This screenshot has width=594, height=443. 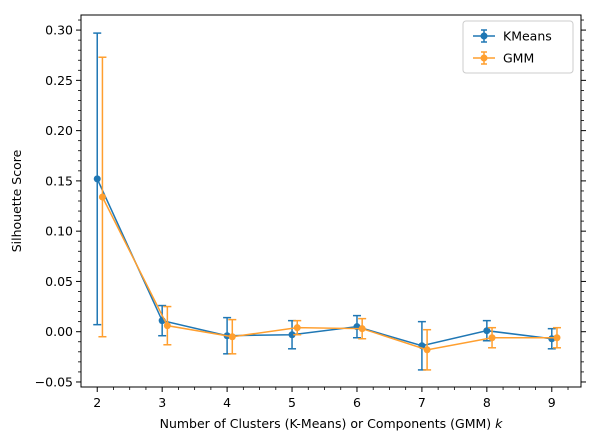 I want to click on x-tick-label: 5, so click(x=292, y=402).